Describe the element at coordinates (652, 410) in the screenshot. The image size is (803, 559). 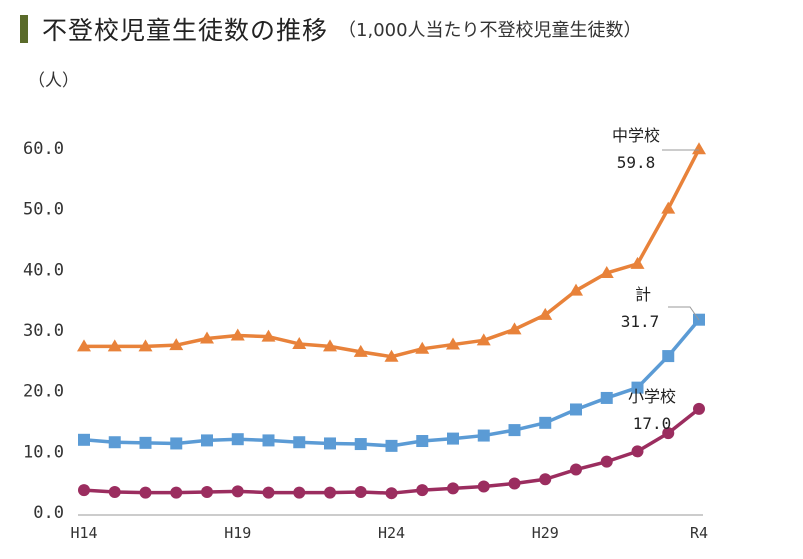
I see `annotation-2: 小学校 17.0` at that location.